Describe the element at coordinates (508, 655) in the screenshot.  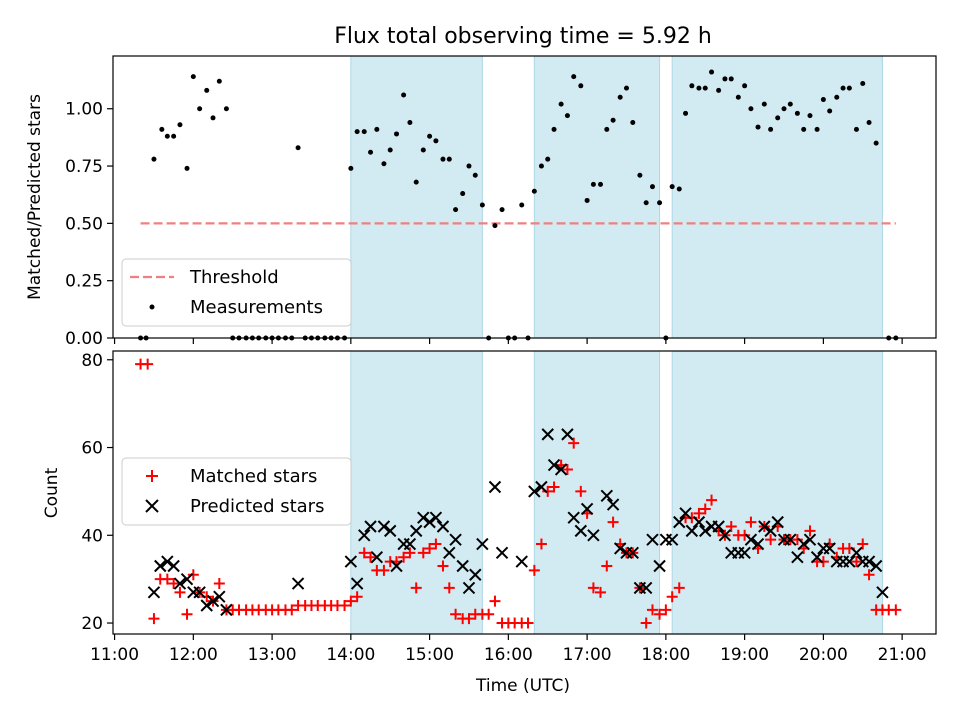
I see `bottom-x-tick-label-5: 16:00` at that location.